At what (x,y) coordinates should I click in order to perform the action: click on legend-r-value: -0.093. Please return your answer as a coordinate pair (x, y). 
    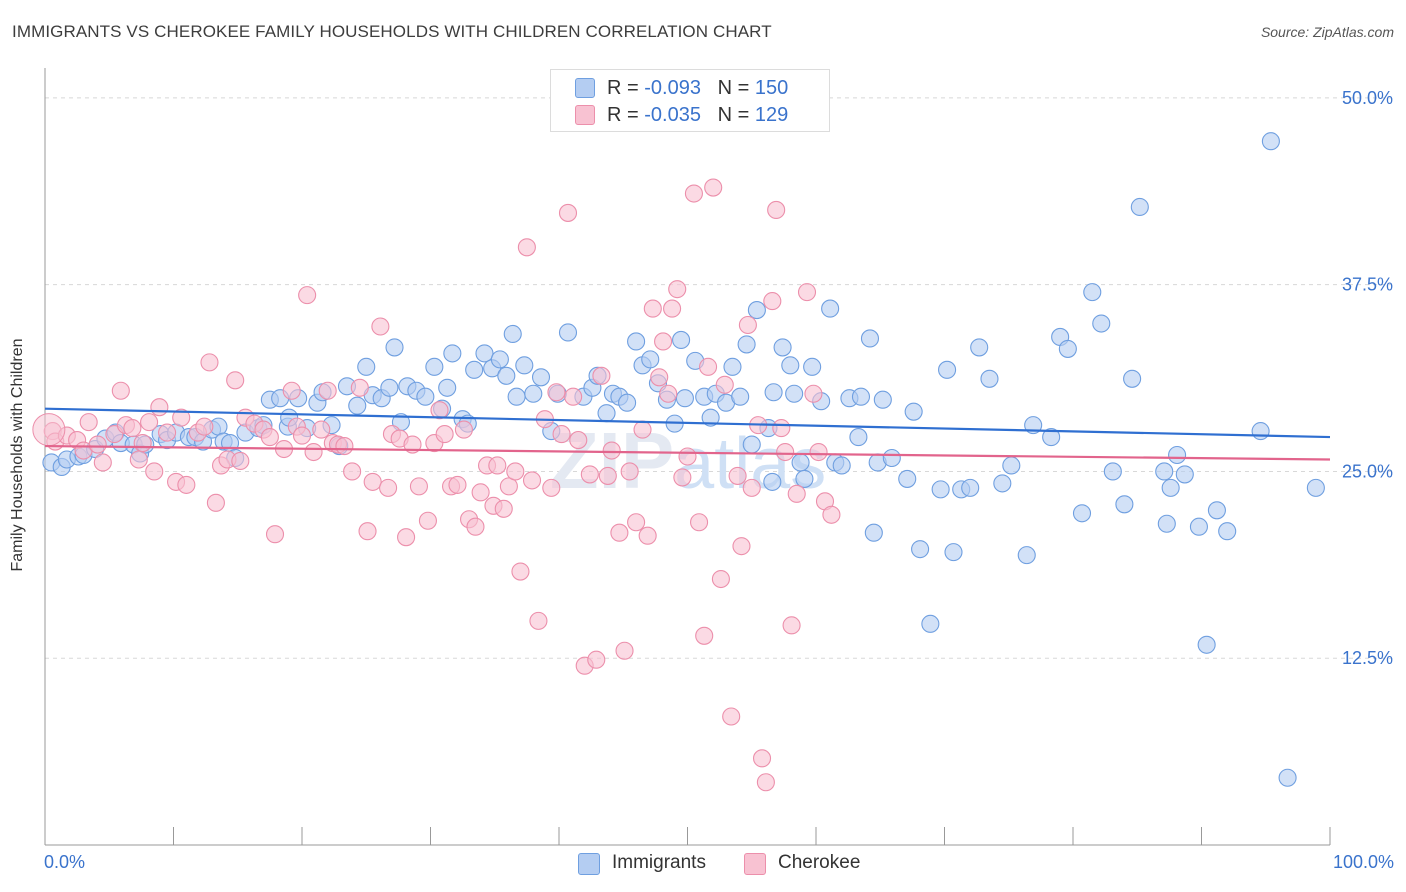
    Looking at the image, I should click on (672, 88).